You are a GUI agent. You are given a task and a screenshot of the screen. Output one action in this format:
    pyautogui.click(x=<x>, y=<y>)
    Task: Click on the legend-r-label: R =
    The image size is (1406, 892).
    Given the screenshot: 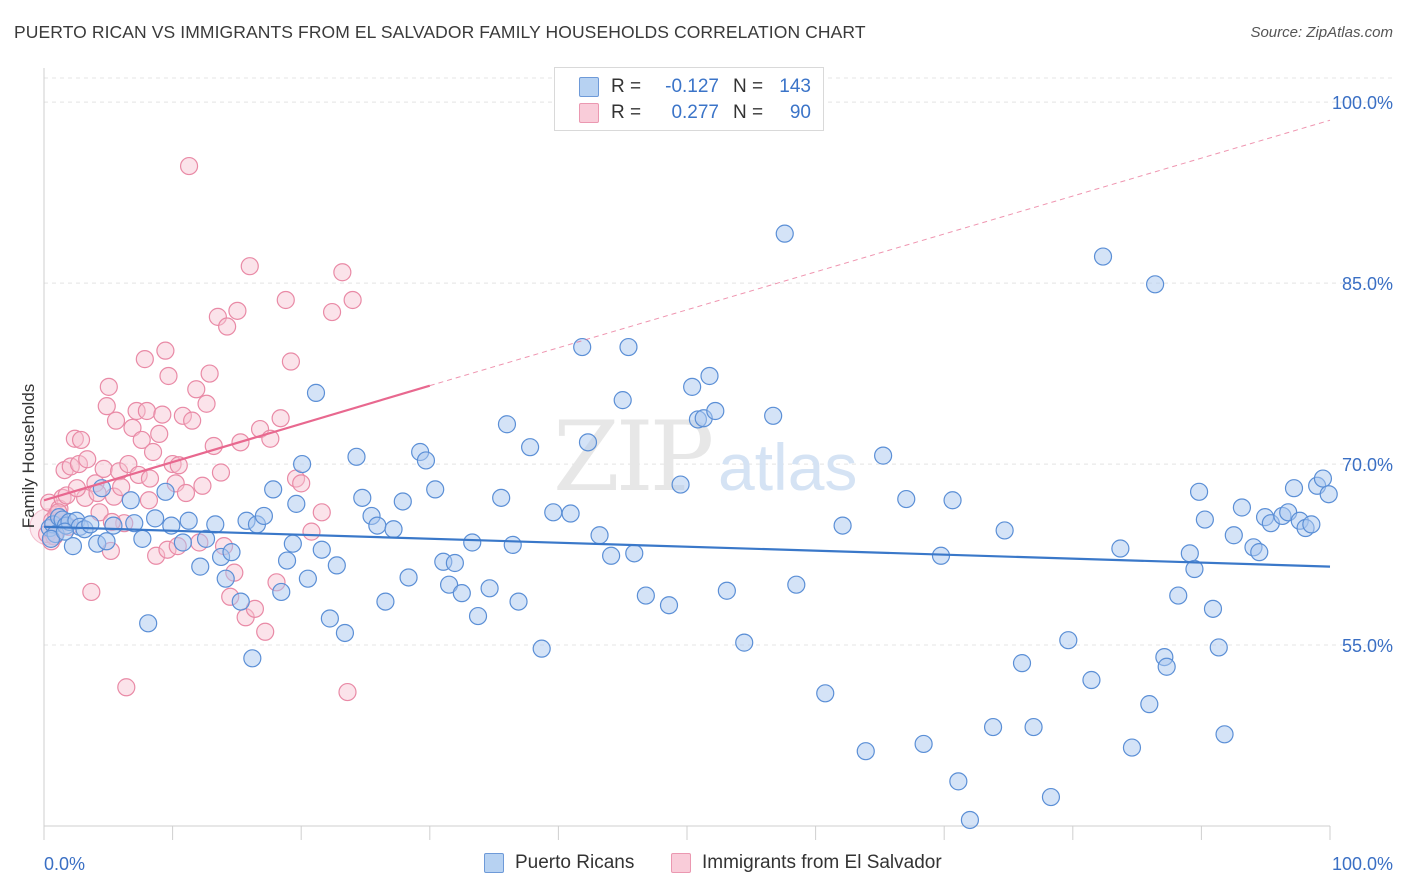 What is the action you would take?
    pyautogui.click(x=626, y=112)
    